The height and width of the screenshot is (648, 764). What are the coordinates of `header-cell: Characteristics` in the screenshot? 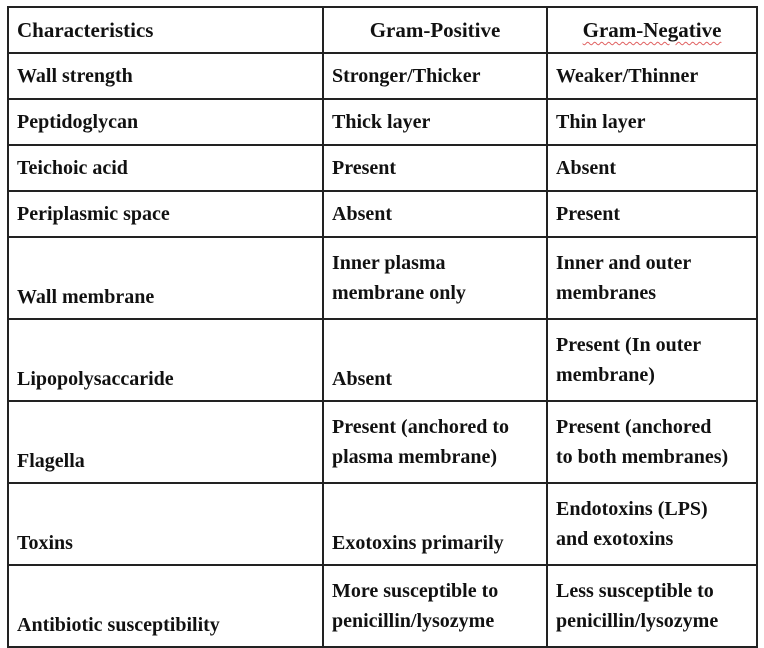 It's located at (165, 30).